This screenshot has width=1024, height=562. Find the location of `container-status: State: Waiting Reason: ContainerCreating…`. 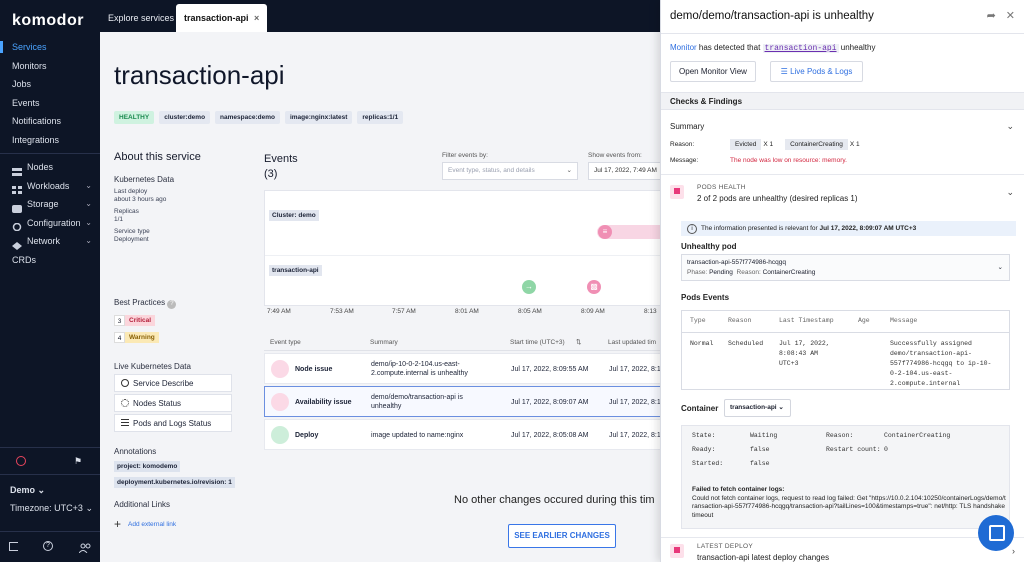

container-status: State: Waiting Reason: ContainerCreating… is located at coordinates (845, 477).